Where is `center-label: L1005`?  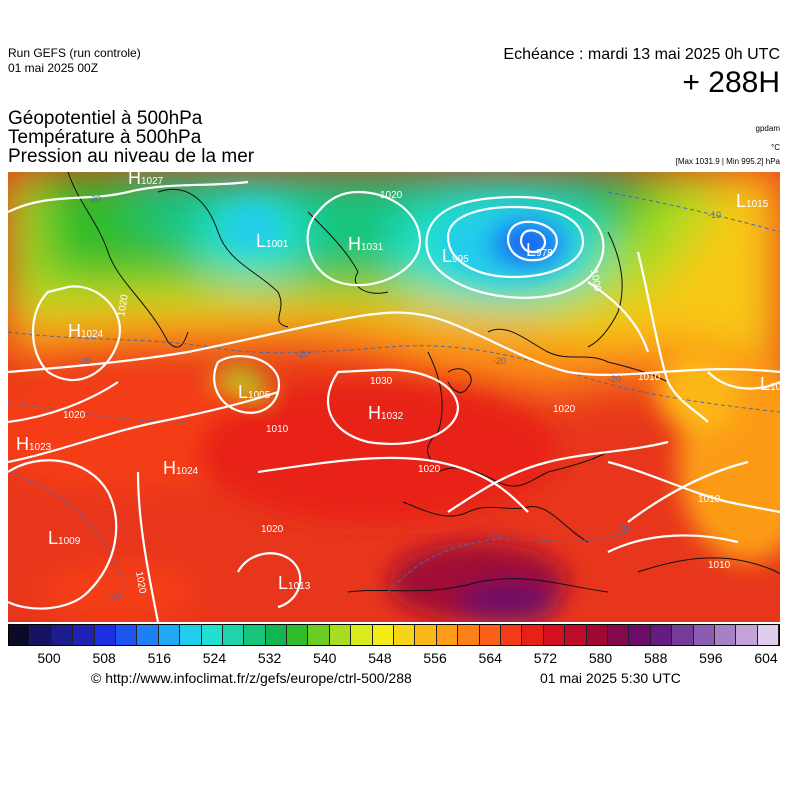 center-label: L1005 is located at coordinates (254, 392).